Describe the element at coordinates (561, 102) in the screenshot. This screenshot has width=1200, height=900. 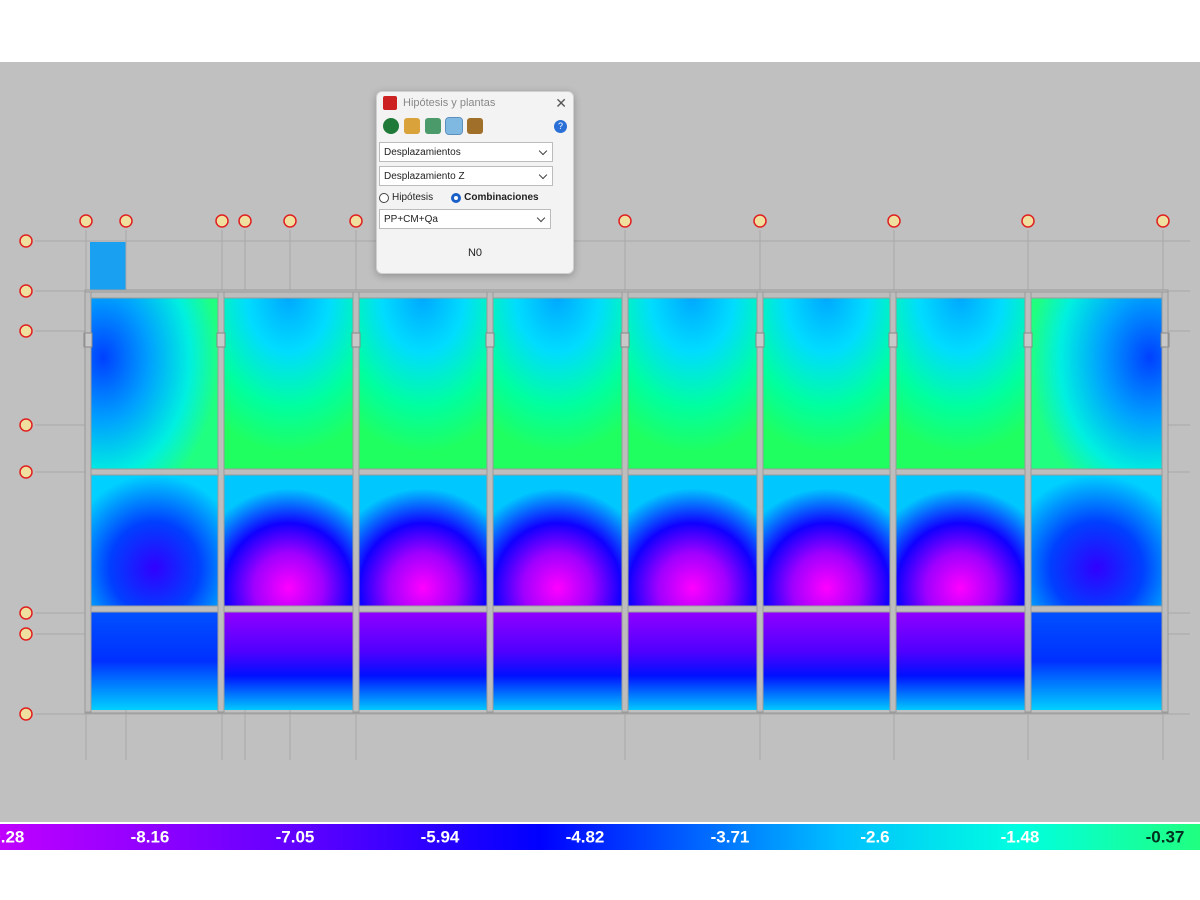
I see `close-button: ✕` at that location.